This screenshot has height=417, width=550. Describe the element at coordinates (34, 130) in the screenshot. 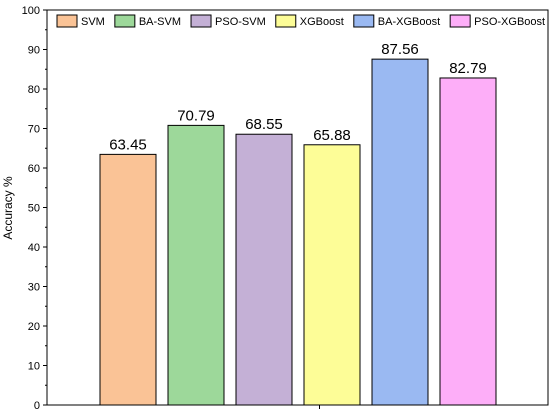

I see `y-tick-label: 70` at that location.